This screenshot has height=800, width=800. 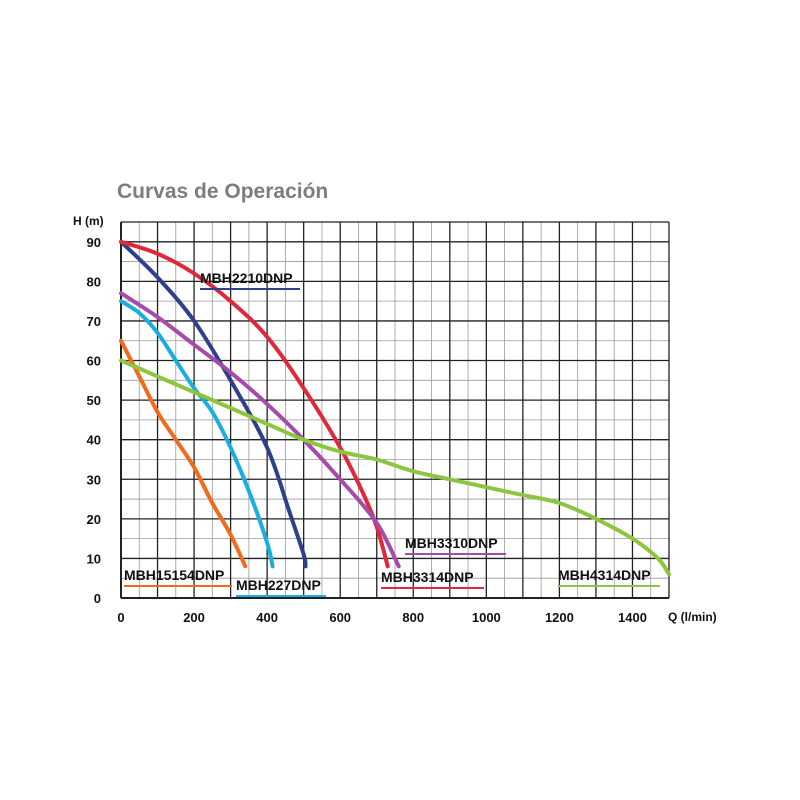 I want to click on series-label-mbh15154dnp: MBH15154DNP, so click(x=178, y=577).